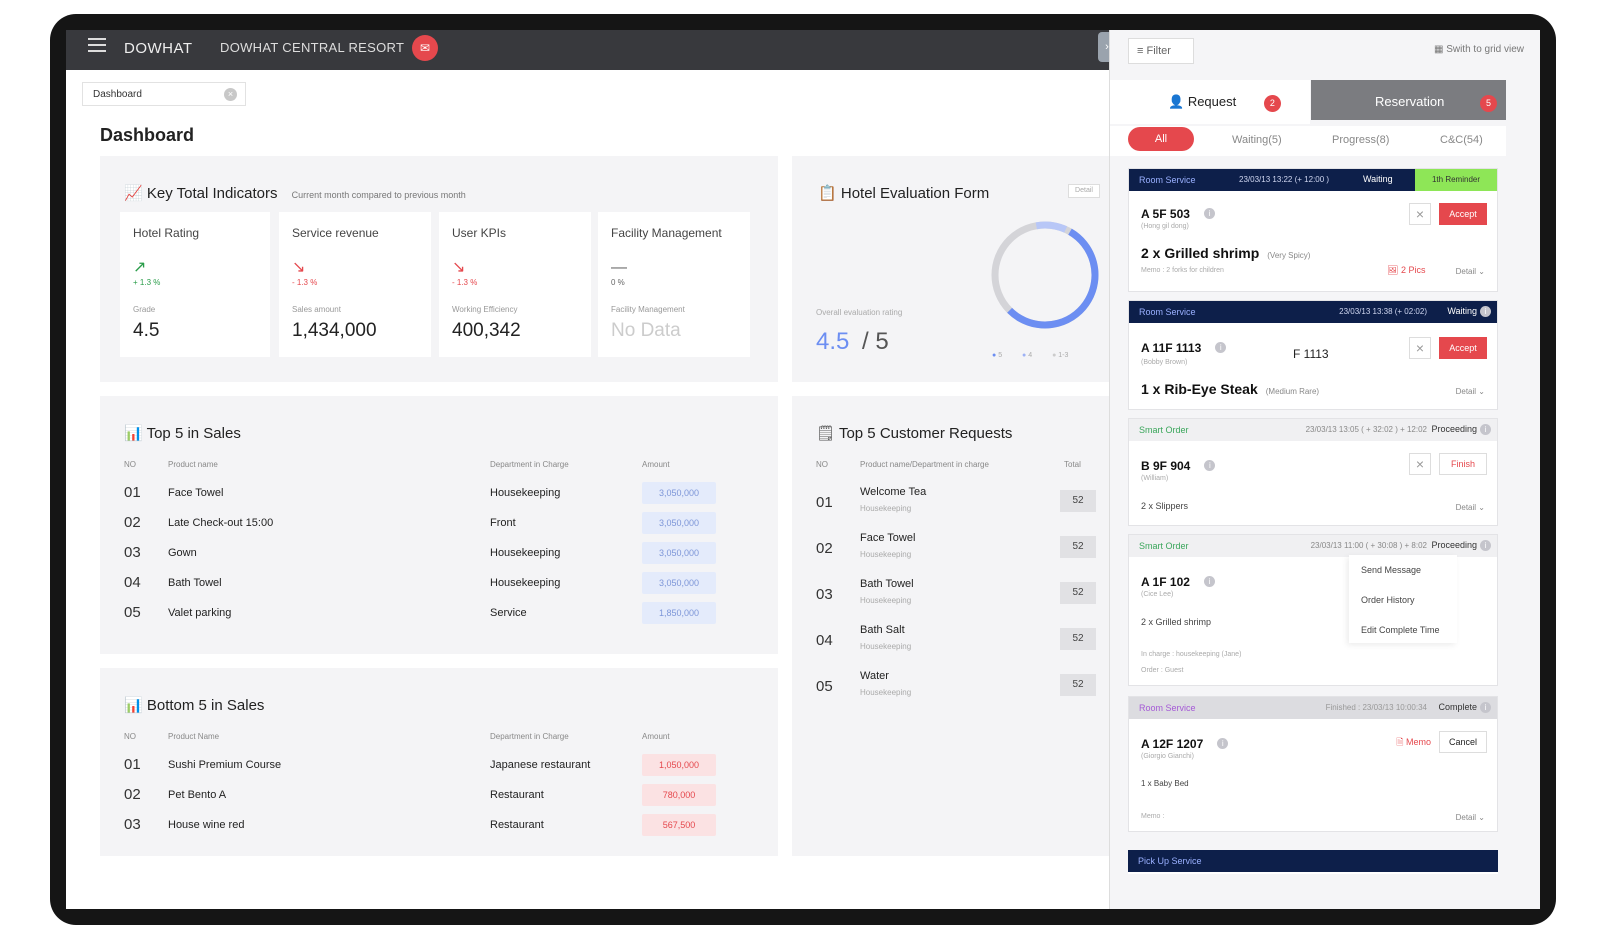  Describe the element at coordinates (486, 330) in the screenshot. I see `kpi-value: 400,342` at that location.